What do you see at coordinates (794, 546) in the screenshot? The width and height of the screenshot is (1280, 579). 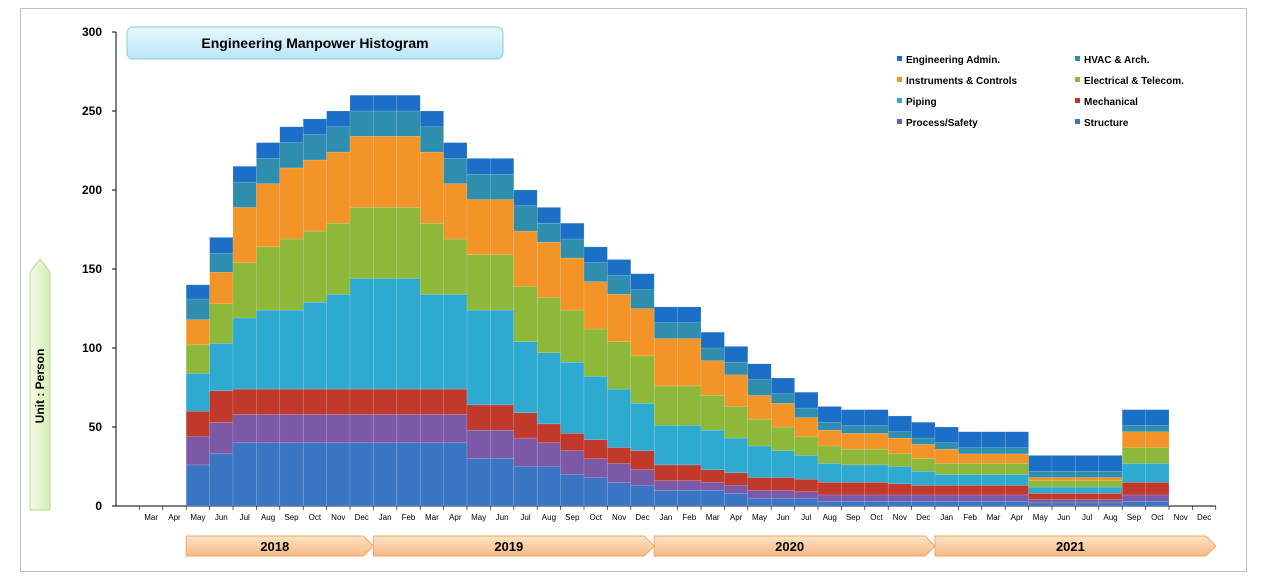 I see `year-band-2020: 2020` at bounding box center [794, 546].